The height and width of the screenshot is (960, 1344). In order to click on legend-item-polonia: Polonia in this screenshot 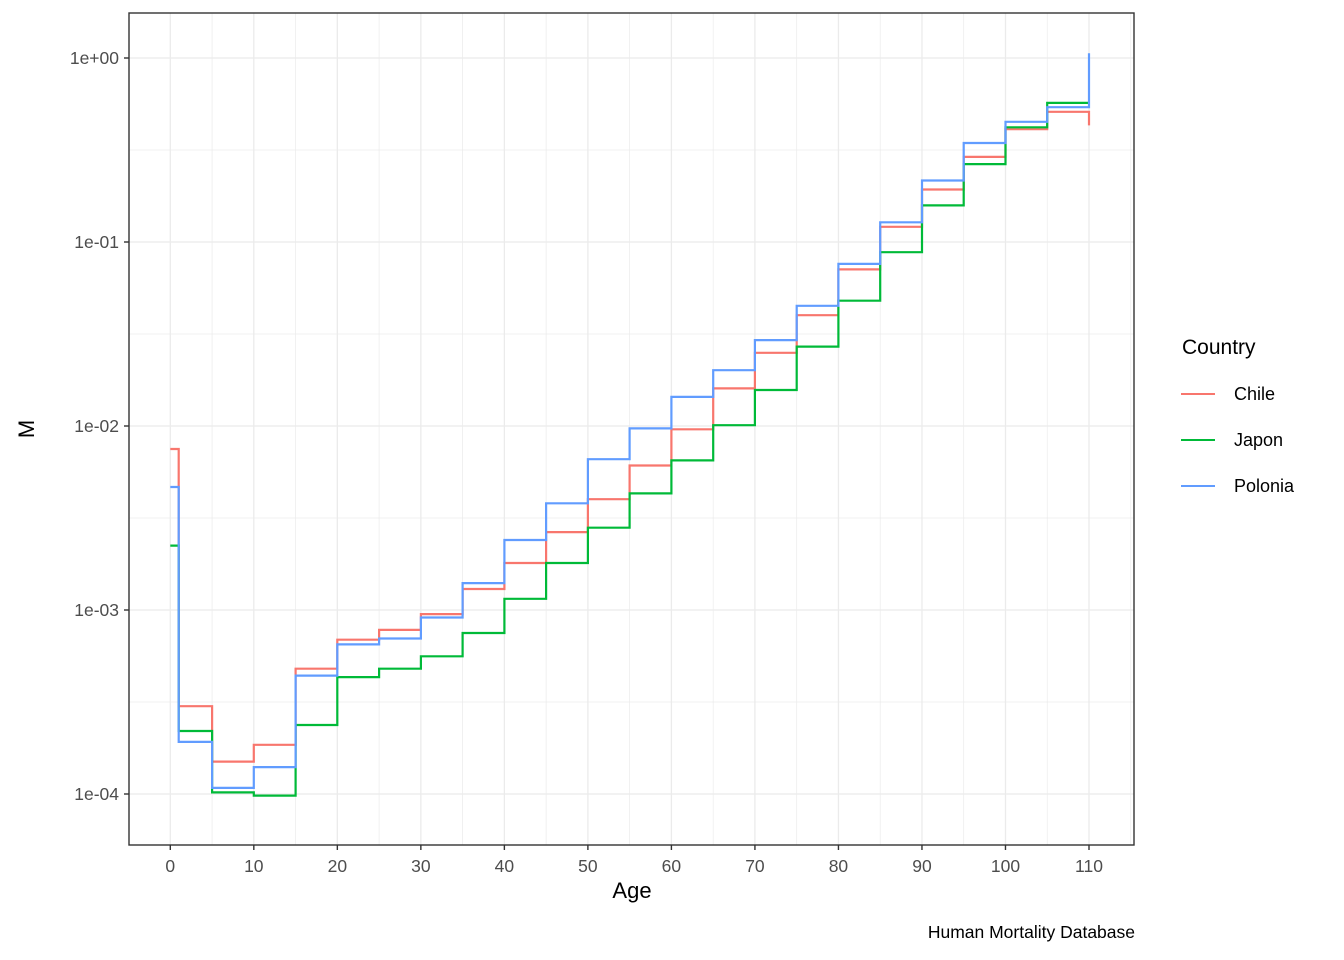, I will do `click(1237, 486)`.